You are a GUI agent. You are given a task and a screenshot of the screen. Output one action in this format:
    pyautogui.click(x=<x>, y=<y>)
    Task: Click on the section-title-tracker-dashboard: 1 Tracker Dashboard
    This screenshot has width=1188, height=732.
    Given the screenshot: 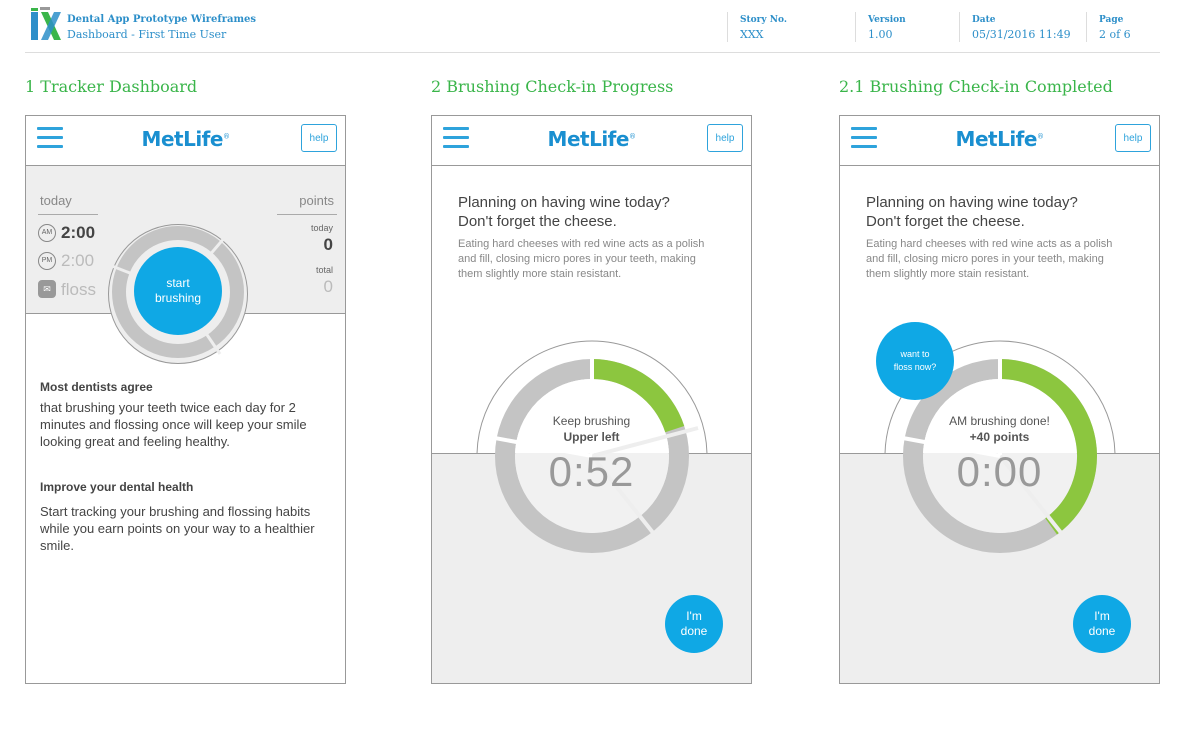 What is the action you would take?
    pyautogui.click(x=111, y=86)
    